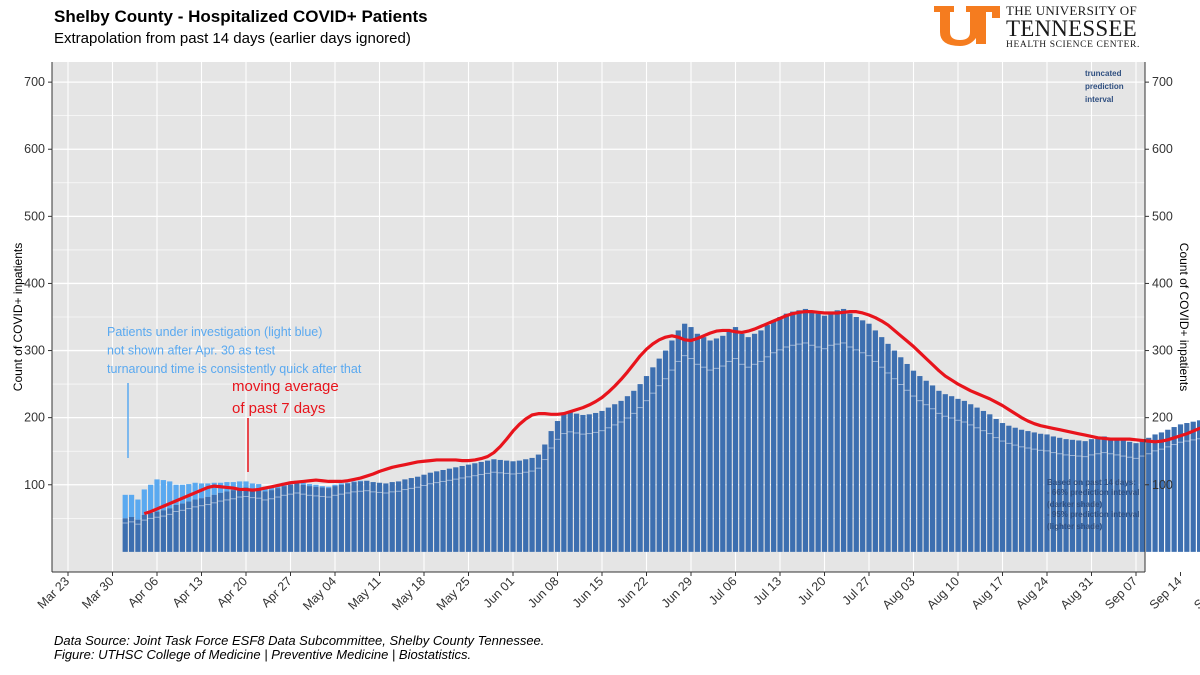 The image size is (1200, 675). Describe the element at coordinates (1093, 492) in the screenshot. I see `interval-note-line: - 66% prediction interval` at that location.